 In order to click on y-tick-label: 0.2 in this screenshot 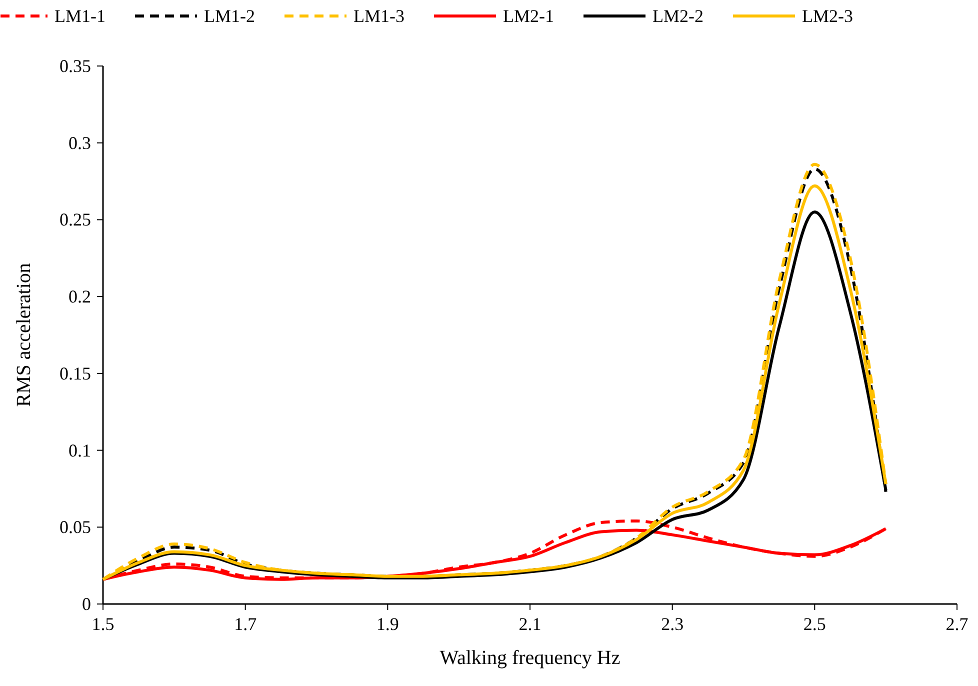, I will do `click(79, 296)`.